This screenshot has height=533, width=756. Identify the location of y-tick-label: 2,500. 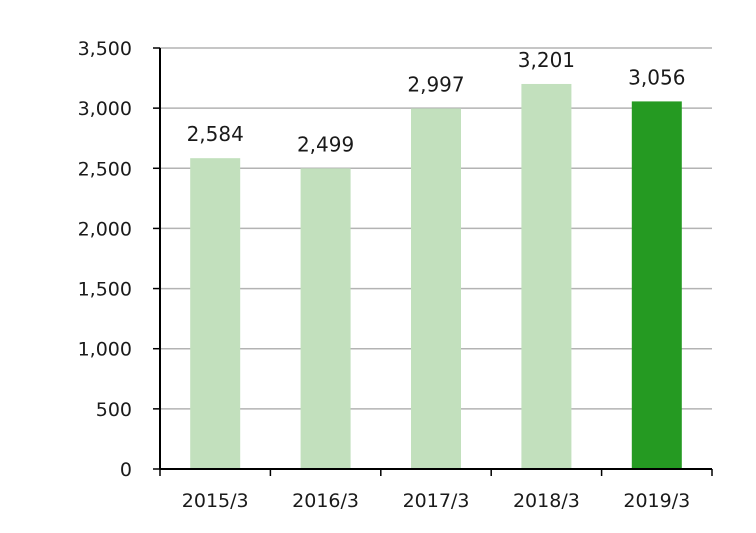
(105, 169).